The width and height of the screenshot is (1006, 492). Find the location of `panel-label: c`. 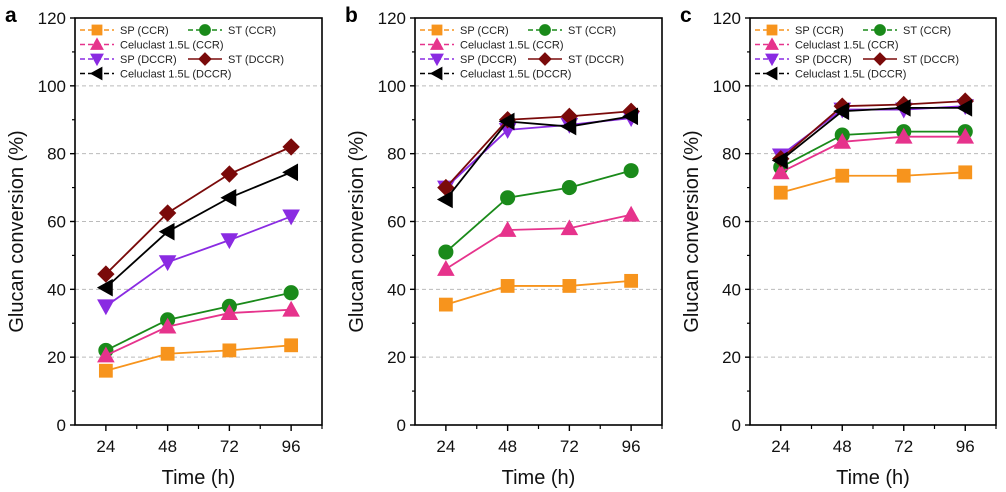

panel-label: c is located at coordinates (686, 15).